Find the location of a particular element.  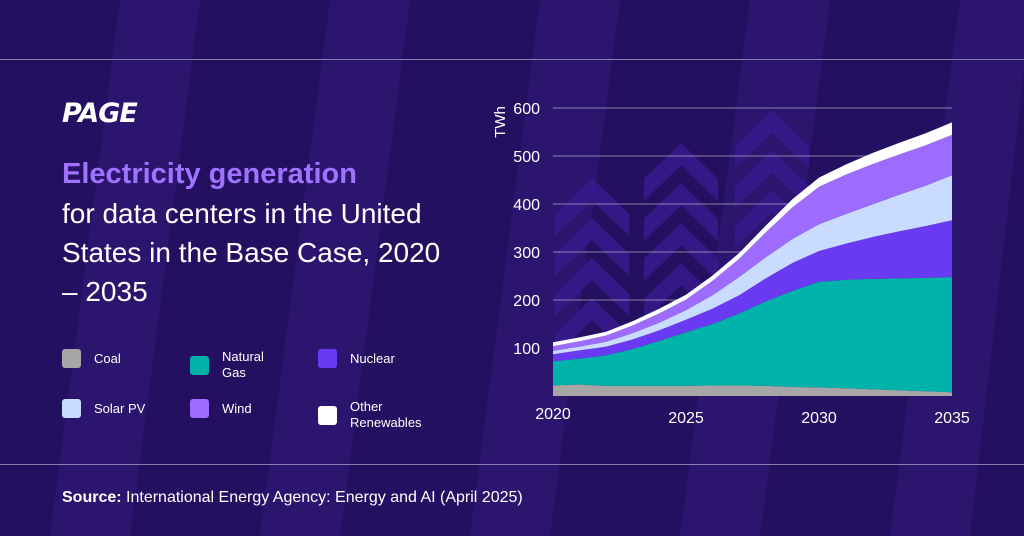

y-axis-label: TWh is located at coordinates (500, 122).